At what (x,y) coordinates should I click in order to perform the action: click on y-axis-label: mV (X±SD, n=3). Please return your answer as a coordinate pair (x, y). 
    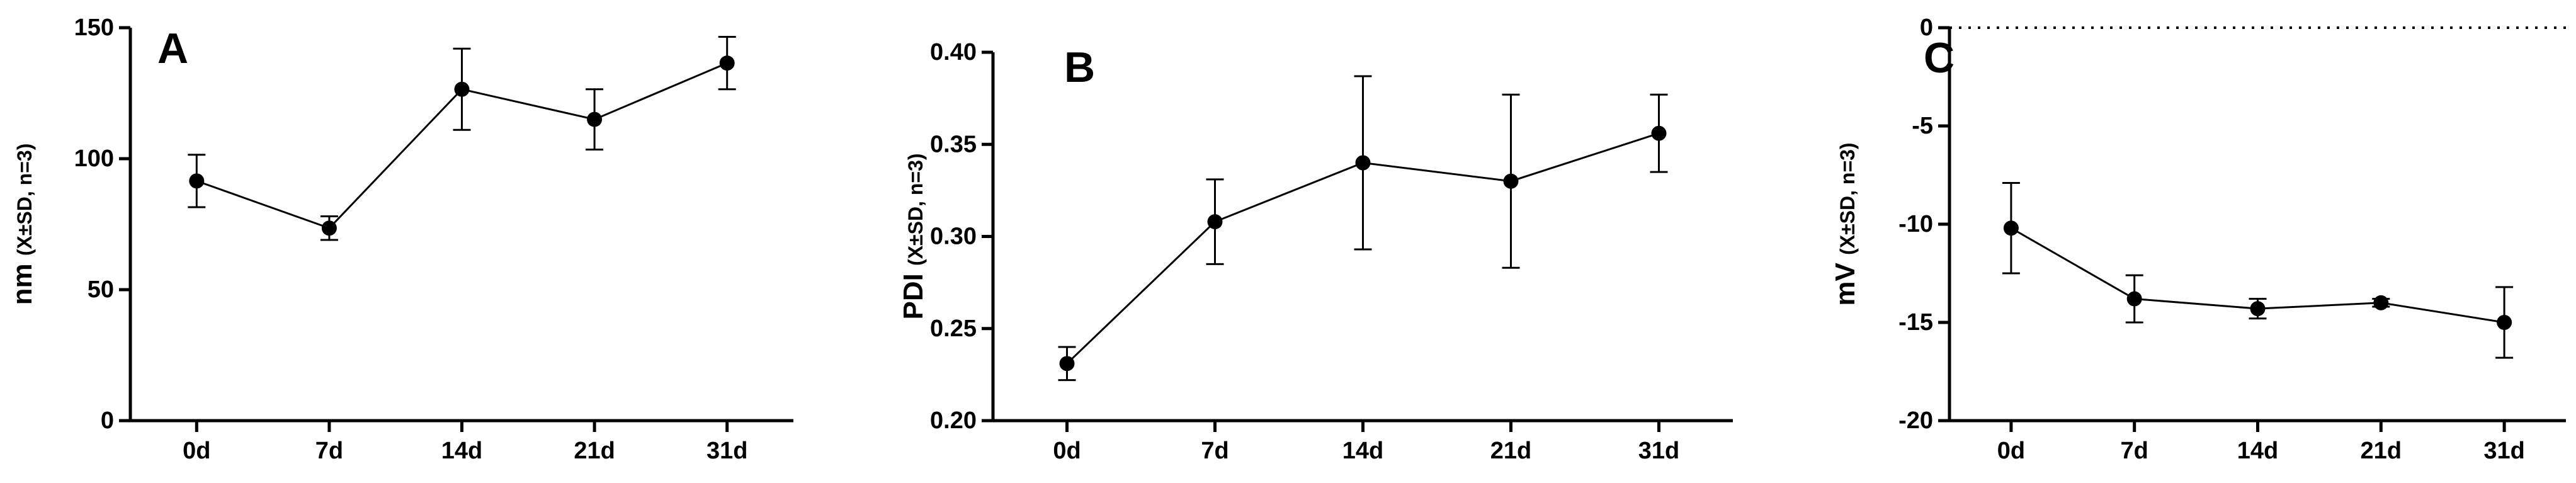
    Looking at the image, I should click on (1845, 224).